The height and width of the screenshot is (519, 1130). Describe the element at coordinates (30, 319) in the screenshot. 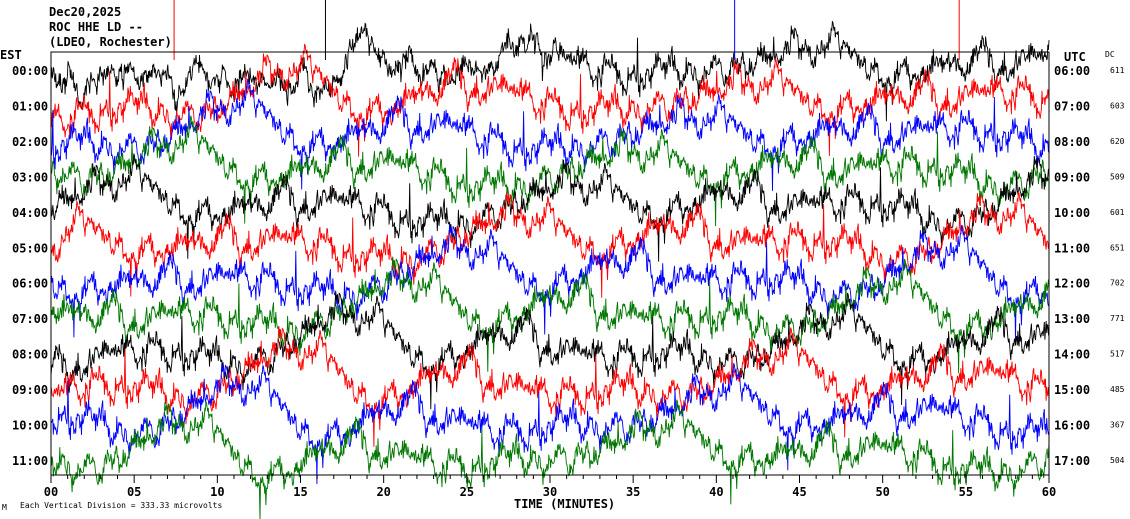

I see `est-label-7: 07:00` at that location.